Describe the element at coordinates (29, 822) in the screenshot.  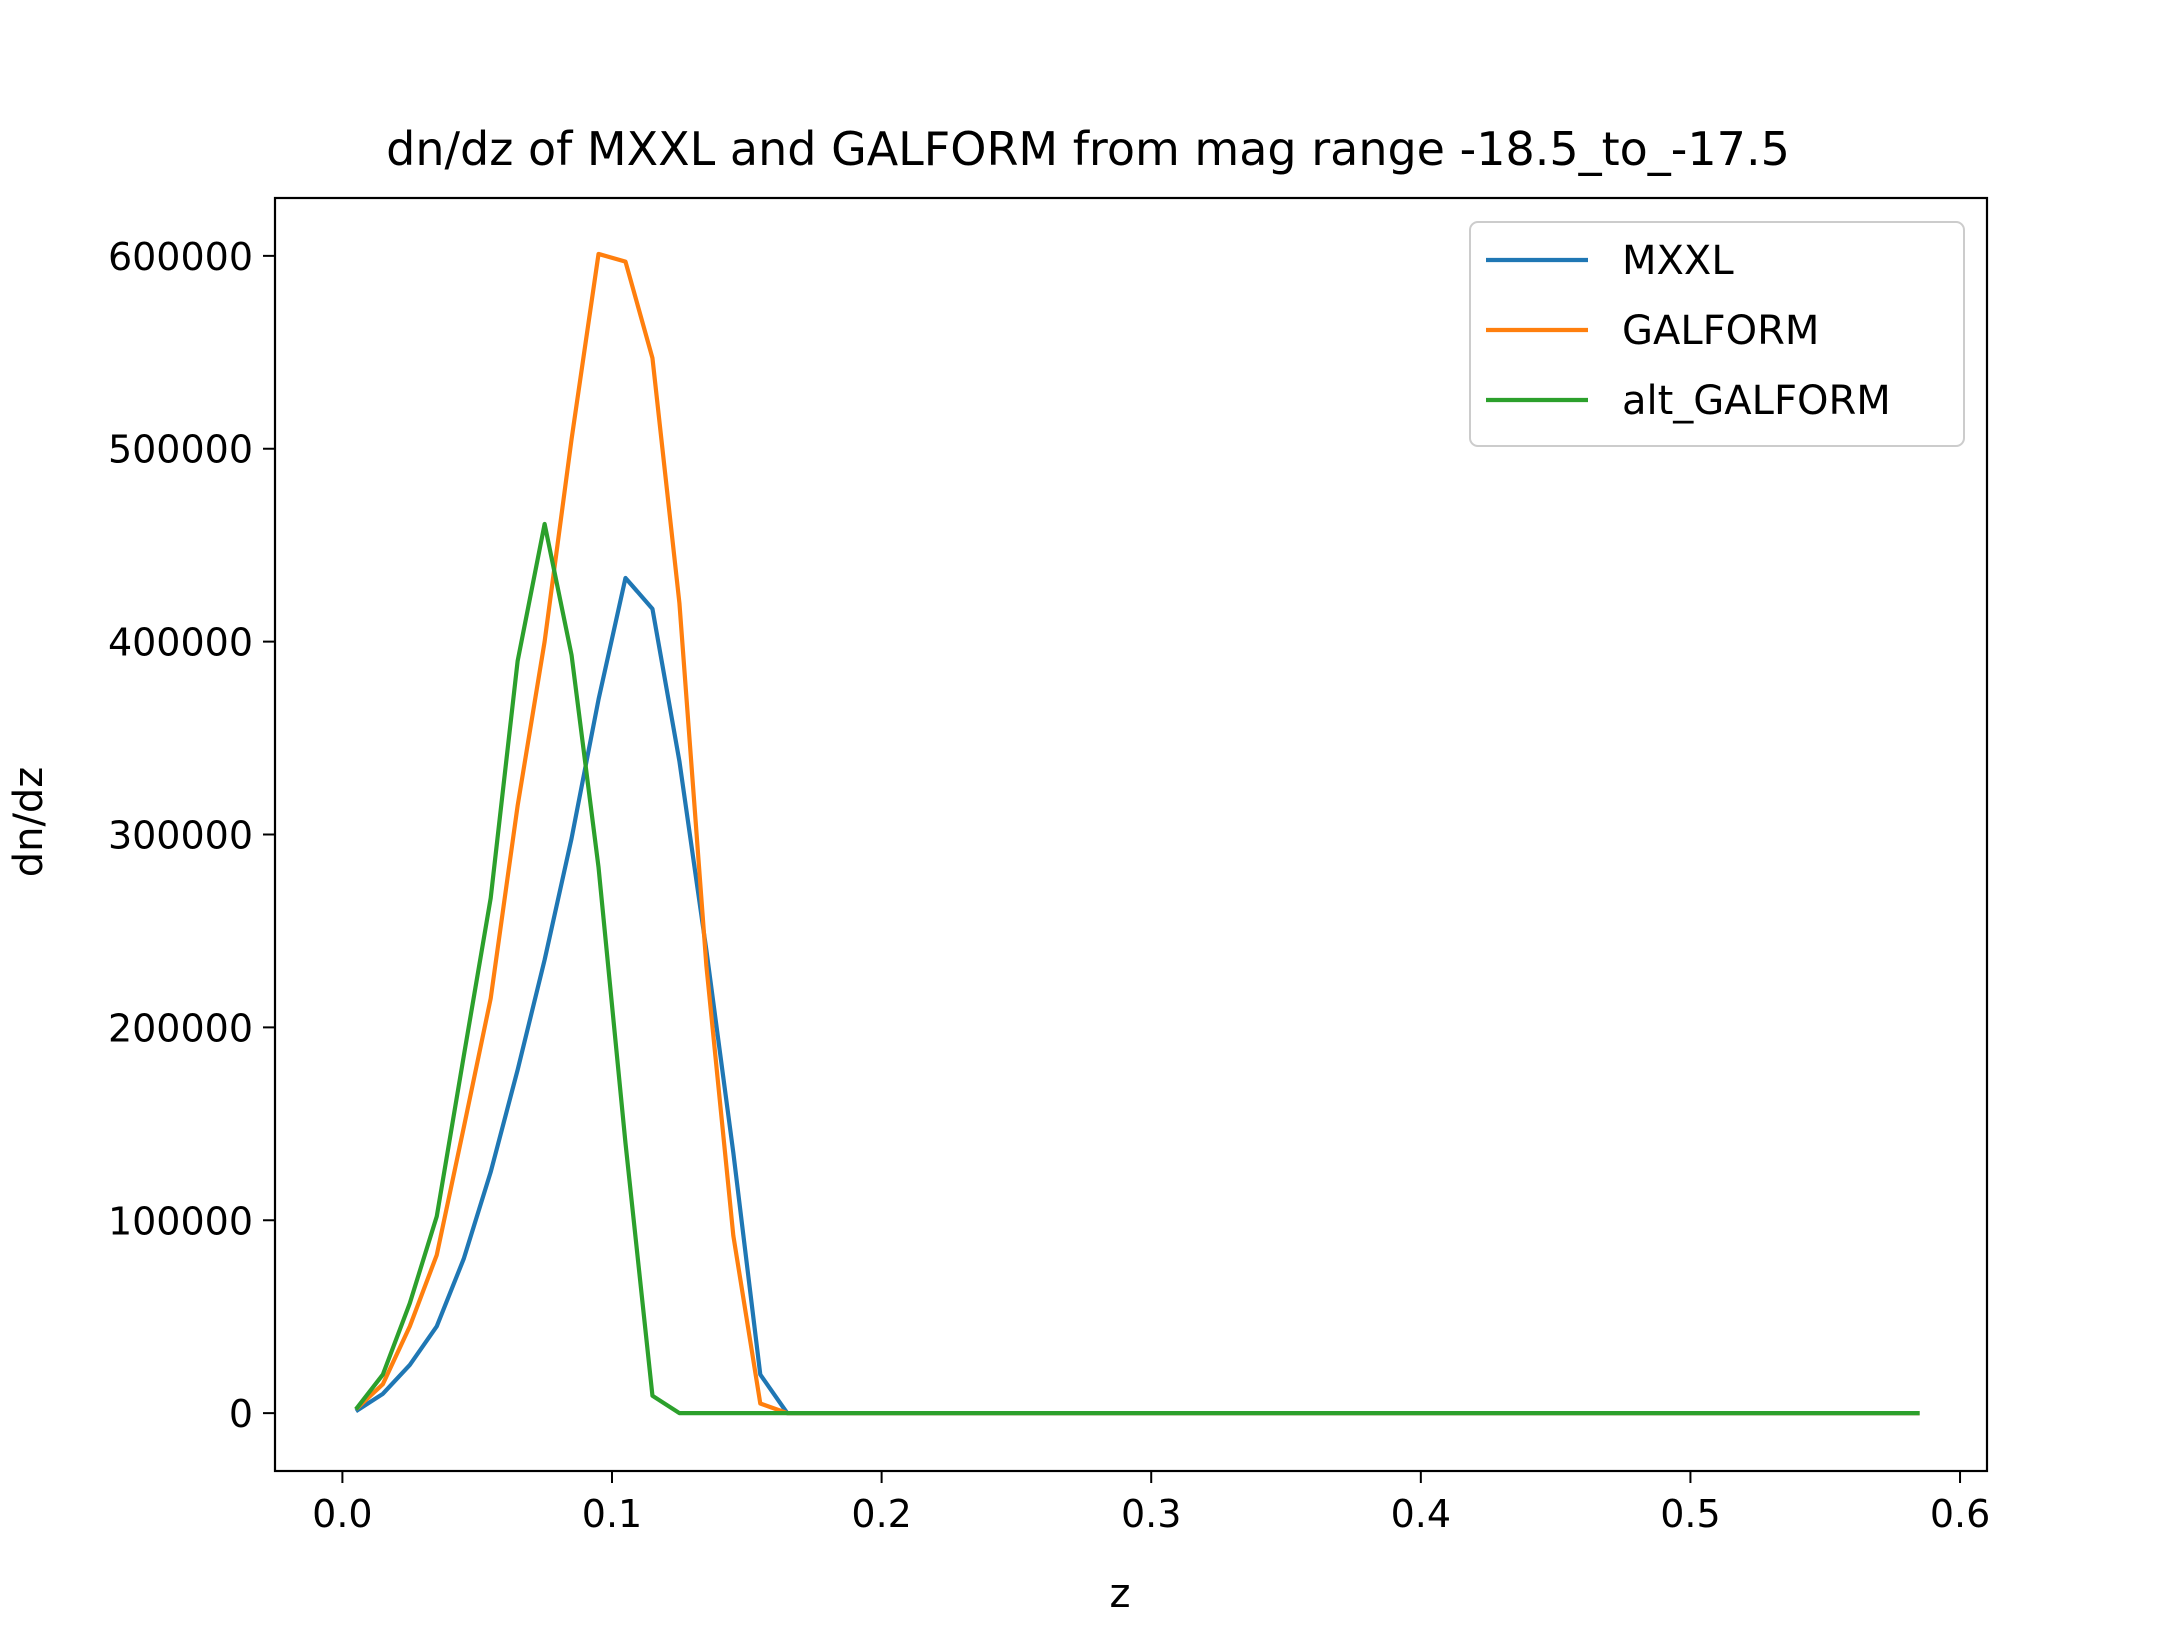
I see `y-axis-label: dn/dz` at that location.